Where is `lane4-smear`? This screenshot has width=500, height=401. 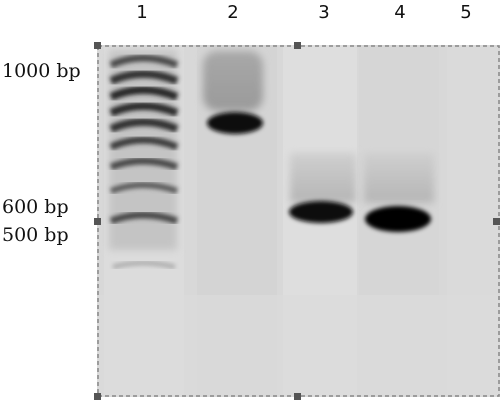
lane4-smear is located at coordinates (399, 178).